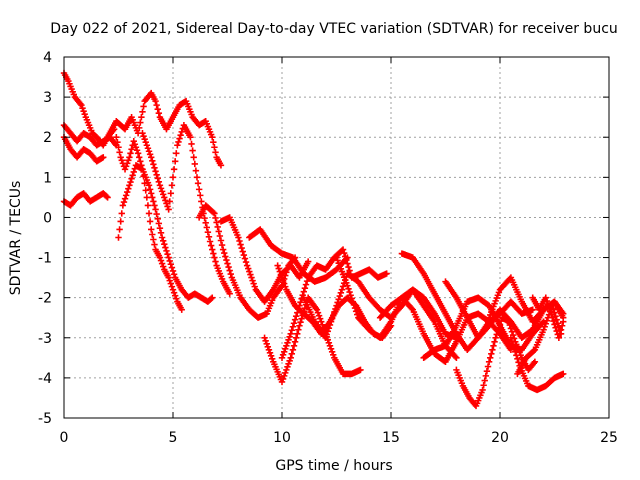  What do you see at coordinates (47, 58) in the screenshot?
I see `y-tick-label: 4` at bounding box center [47, 58].